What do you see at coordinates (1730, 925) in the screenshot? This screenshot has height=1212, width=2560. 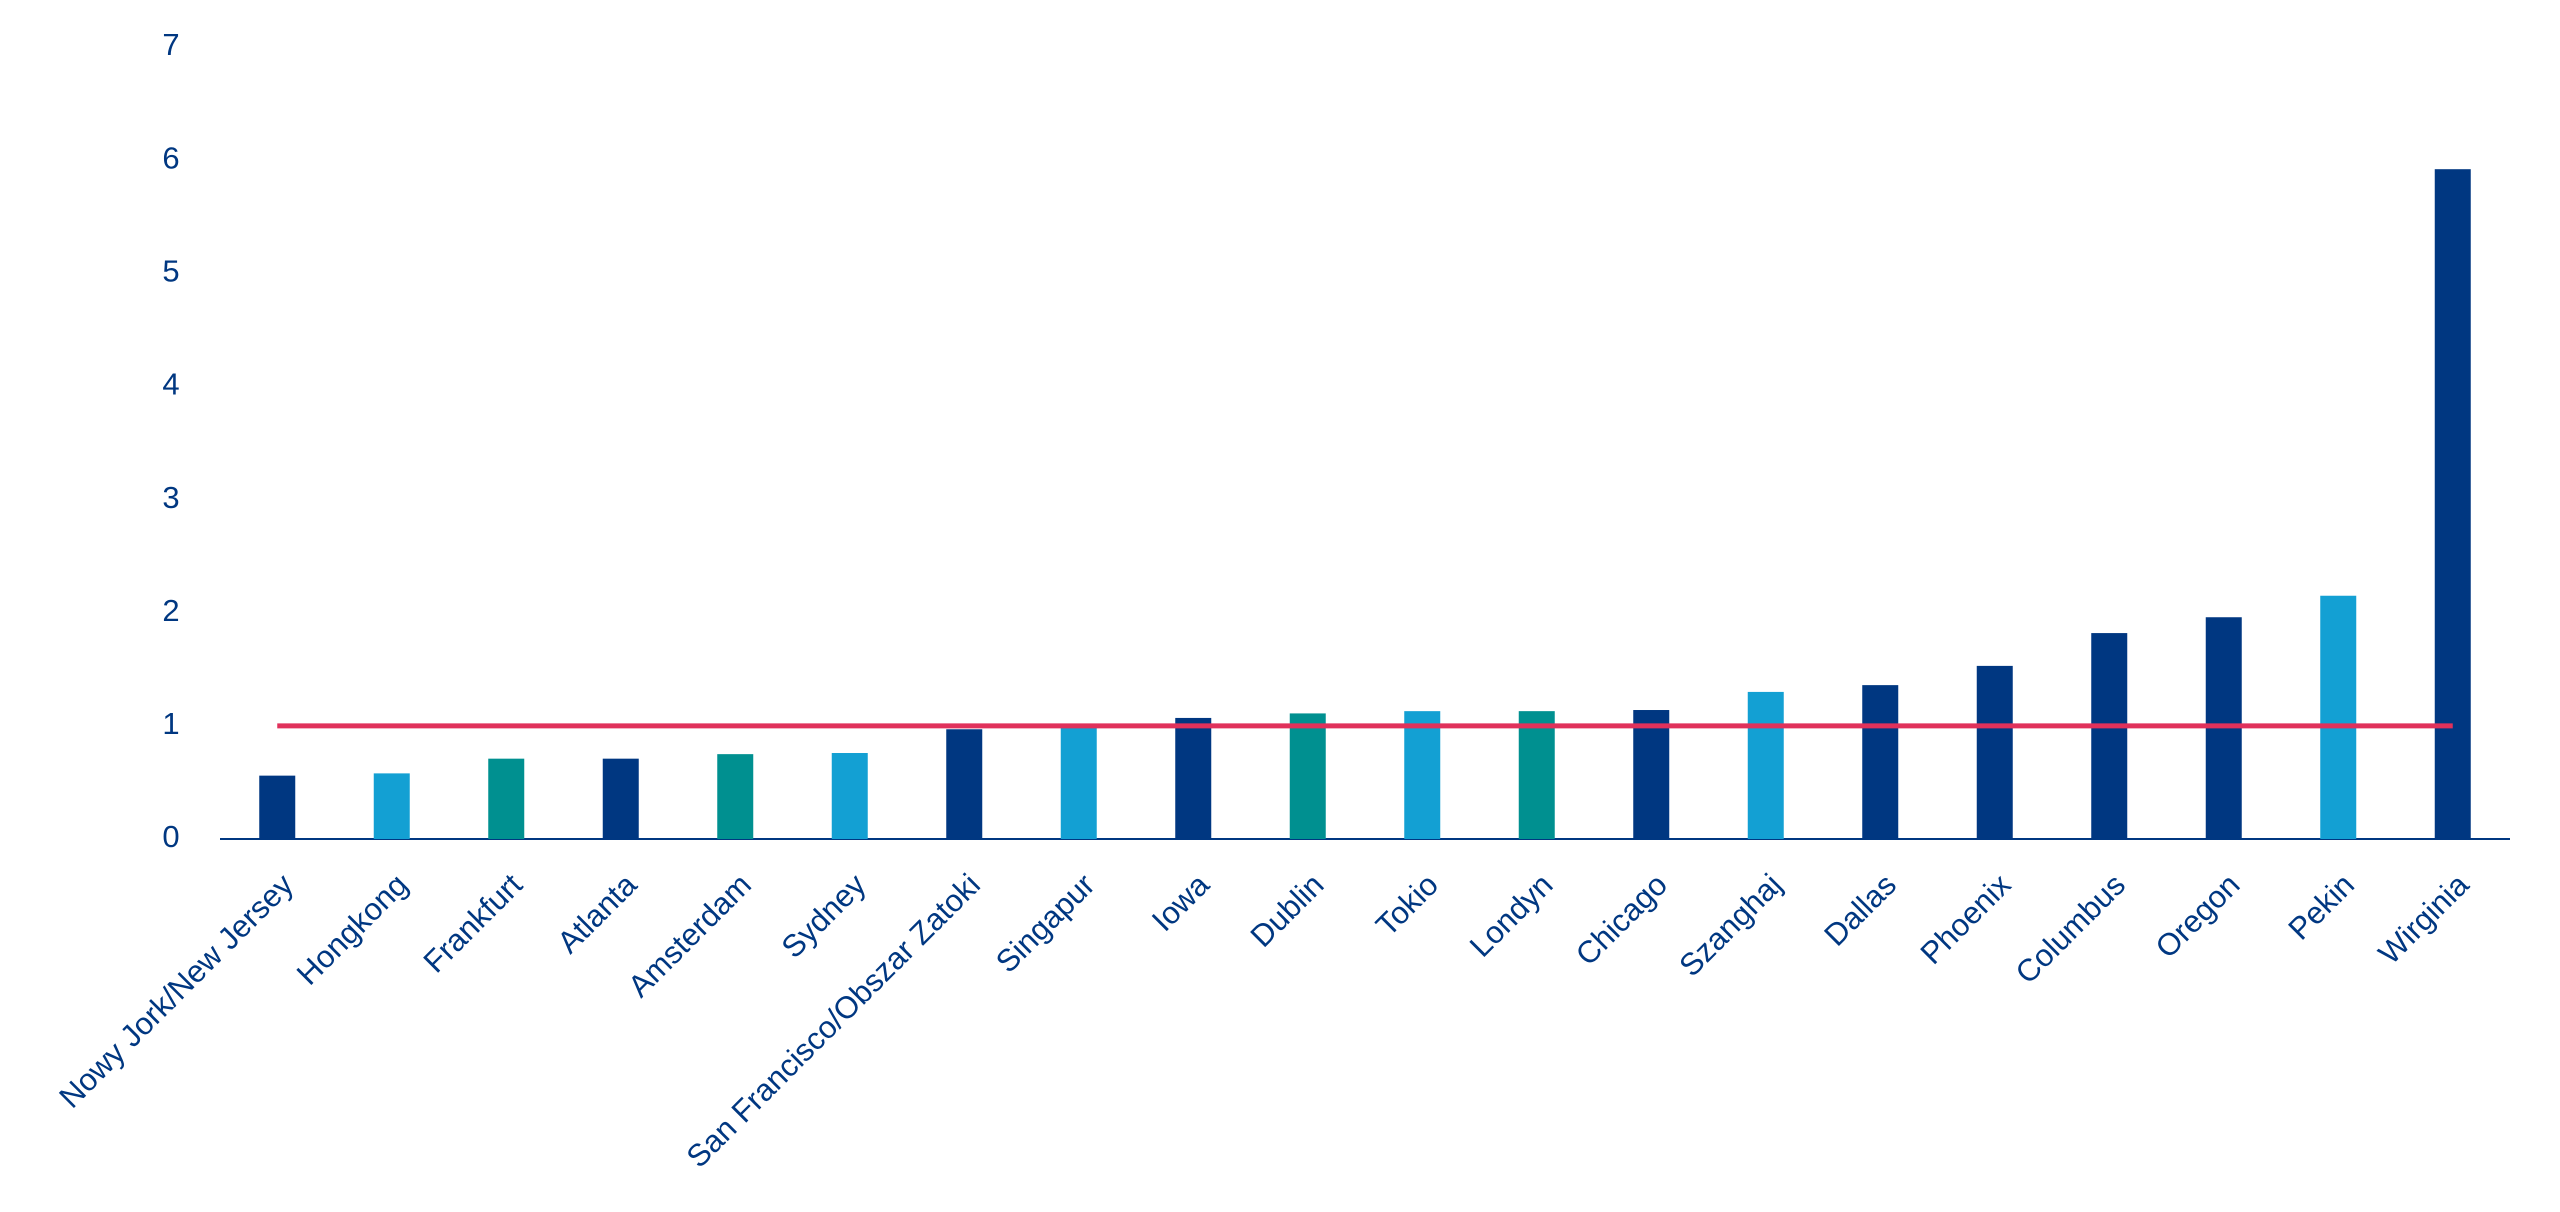 I see `x-tick-label: Szanghaj` at bounding box center [1730, 925].